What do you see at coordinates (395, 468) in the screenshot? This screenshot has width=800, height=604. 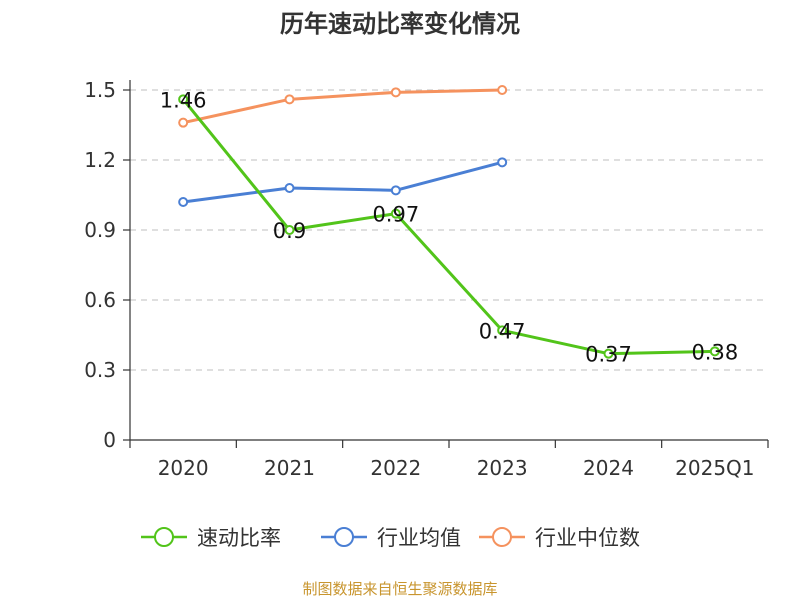 I see `x-tick-label: 2022` at bounding box center [395, 468].